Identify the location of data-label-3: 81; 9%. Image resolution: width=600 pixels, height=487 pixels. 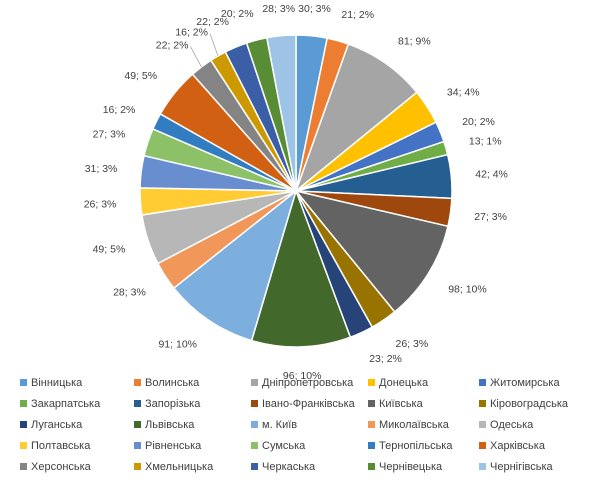
(414, 42).